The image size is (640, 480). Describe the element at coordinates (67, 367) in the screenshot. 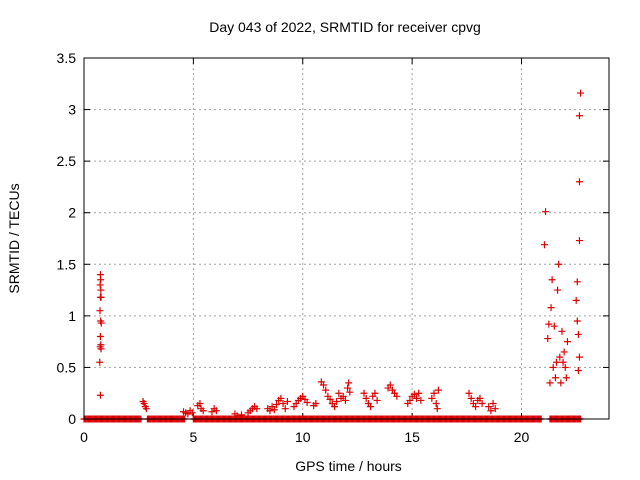

I see `y-tick-label: 0.5` at that location.